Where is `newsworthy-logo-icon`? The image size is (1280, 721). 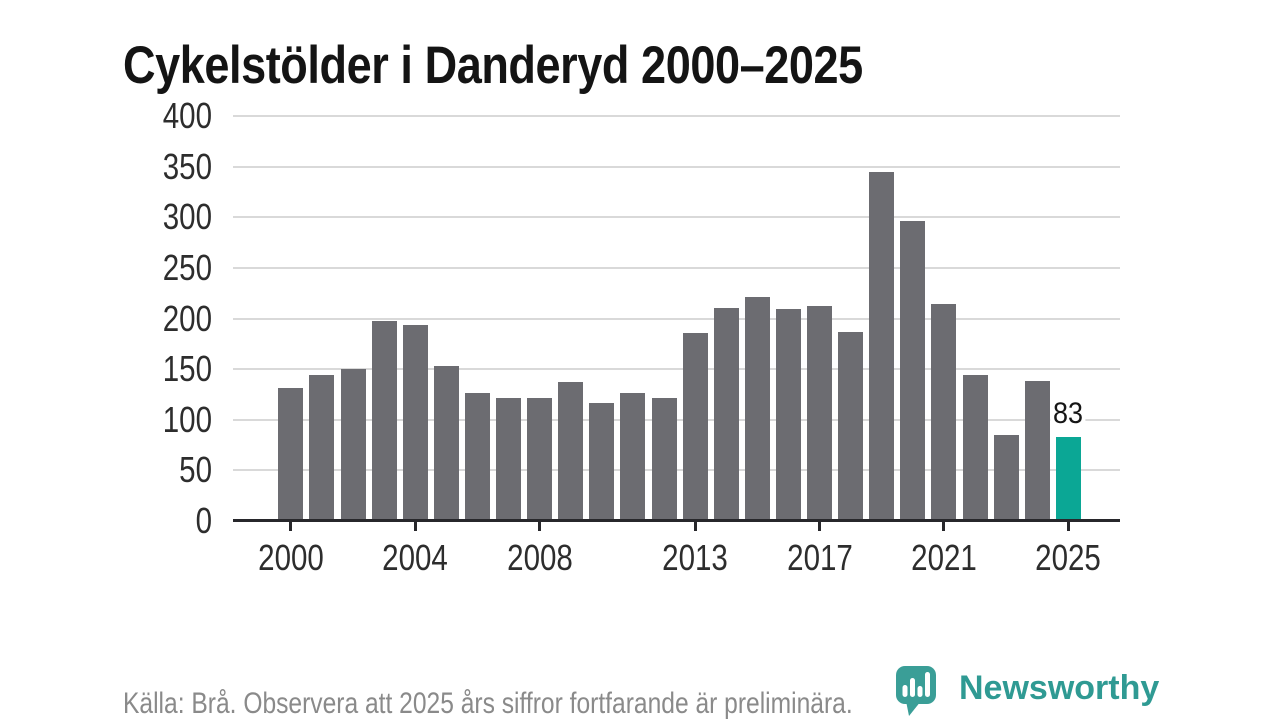
newsworthy-logo-icon is located at coordinates (916, 691).